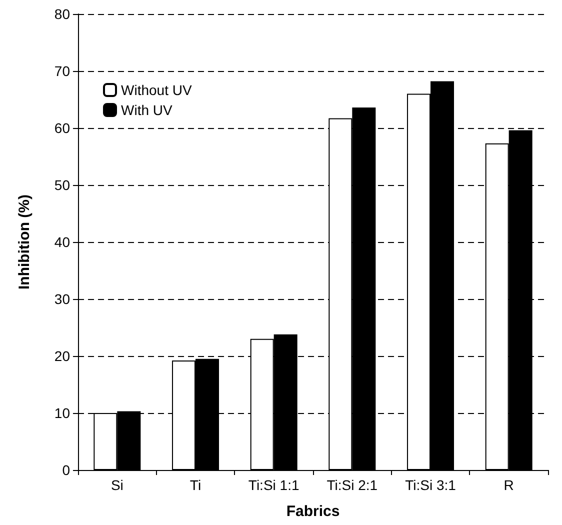 Image resolution: width=562 pixels, height=525 pixels. I want to click on y-tick-label: 40, so click(62, 242).